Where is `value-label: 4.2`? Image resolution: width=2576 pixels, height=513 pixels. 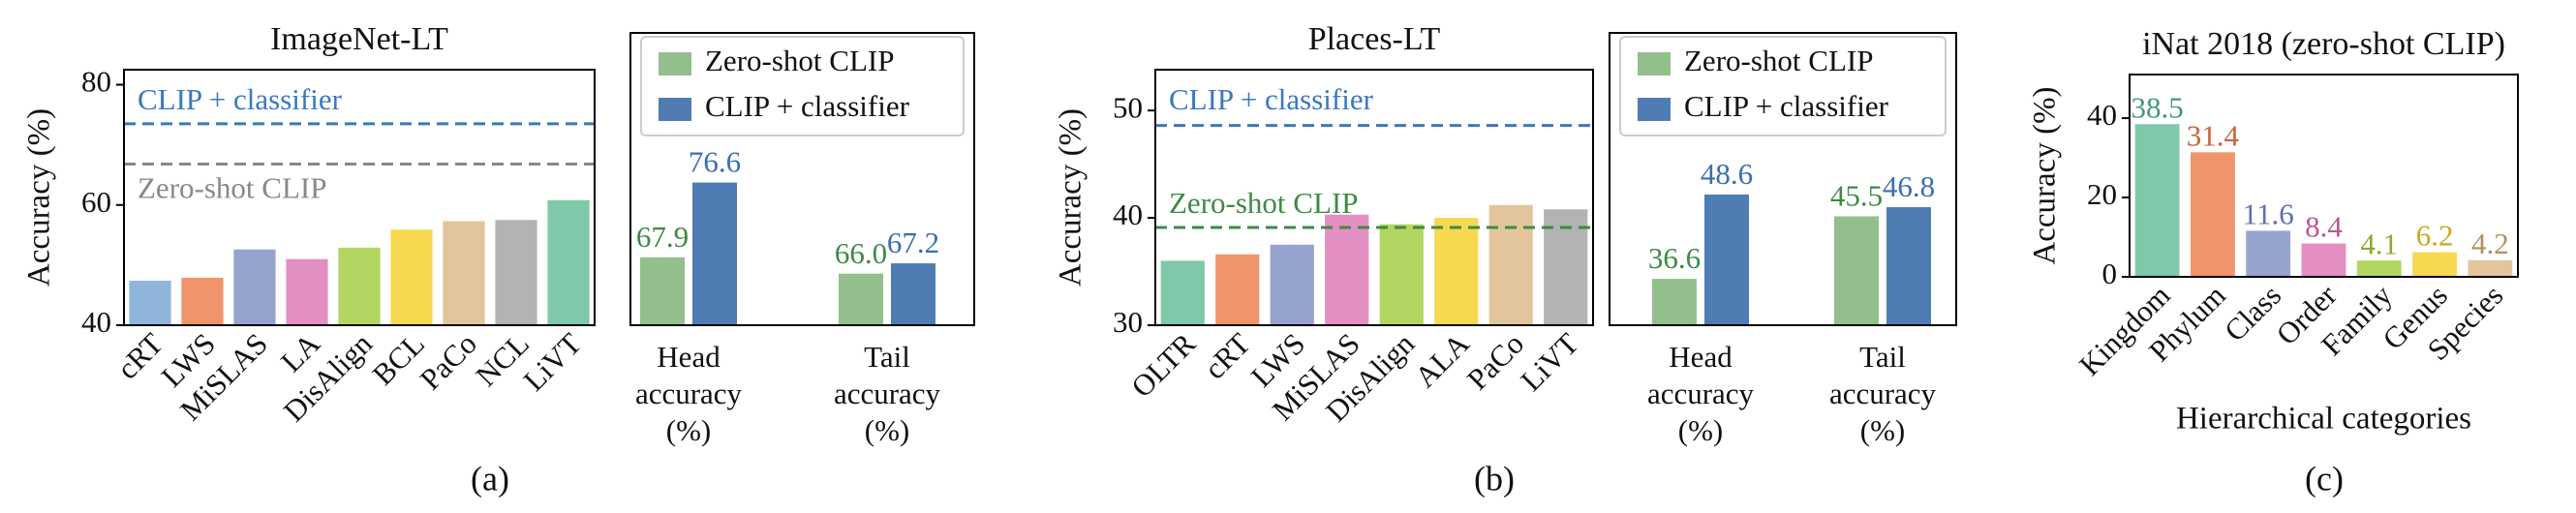
value-label: 4.2 is located at coordinates (2490, 243).